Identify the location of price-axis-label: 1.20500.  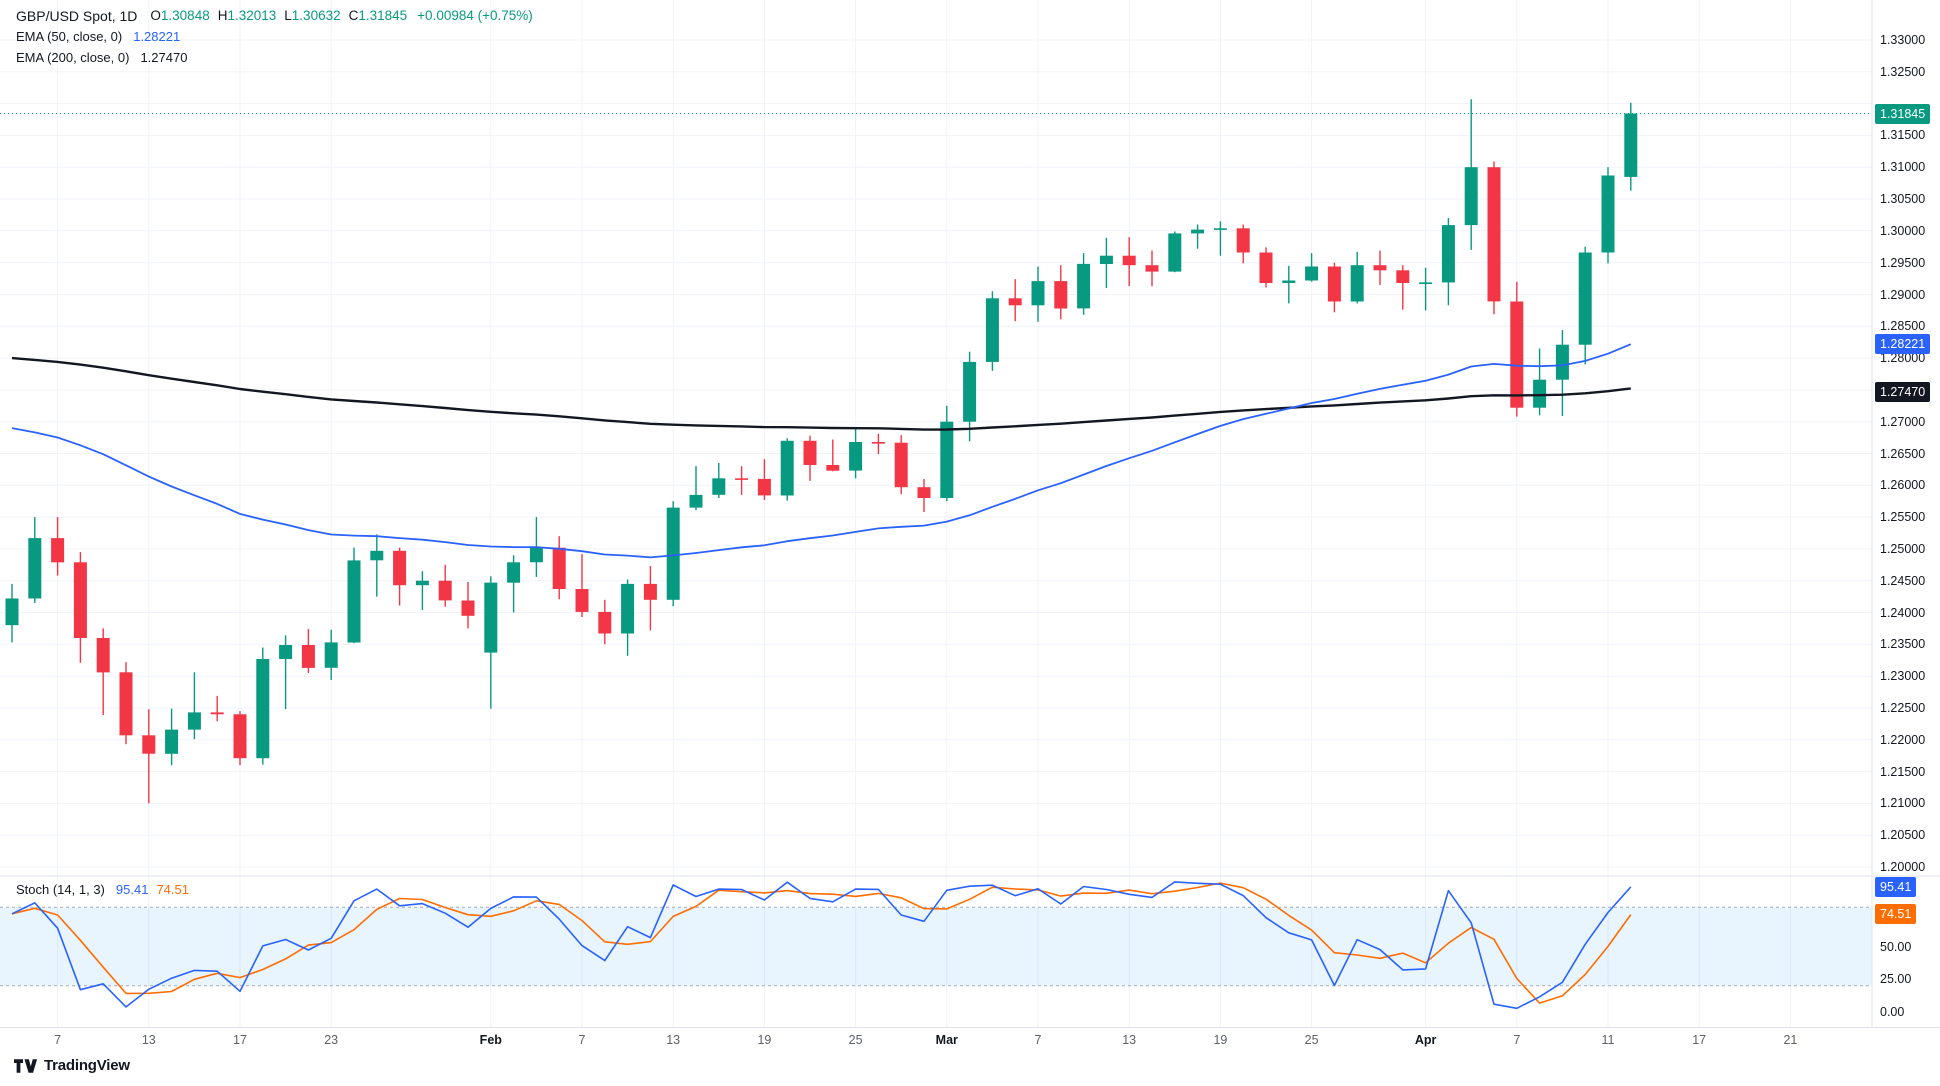
(1903, 835).